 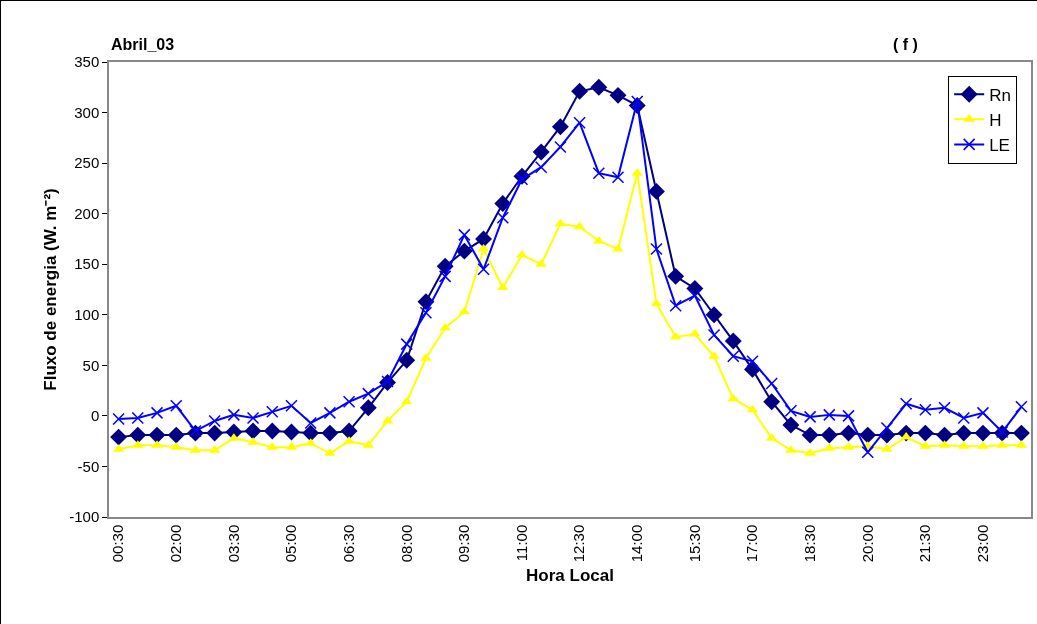 What do you see at coordinates (87, 315) in the screenshot?
I see `y-tick-label: 100` at bounding box center [87, 315].